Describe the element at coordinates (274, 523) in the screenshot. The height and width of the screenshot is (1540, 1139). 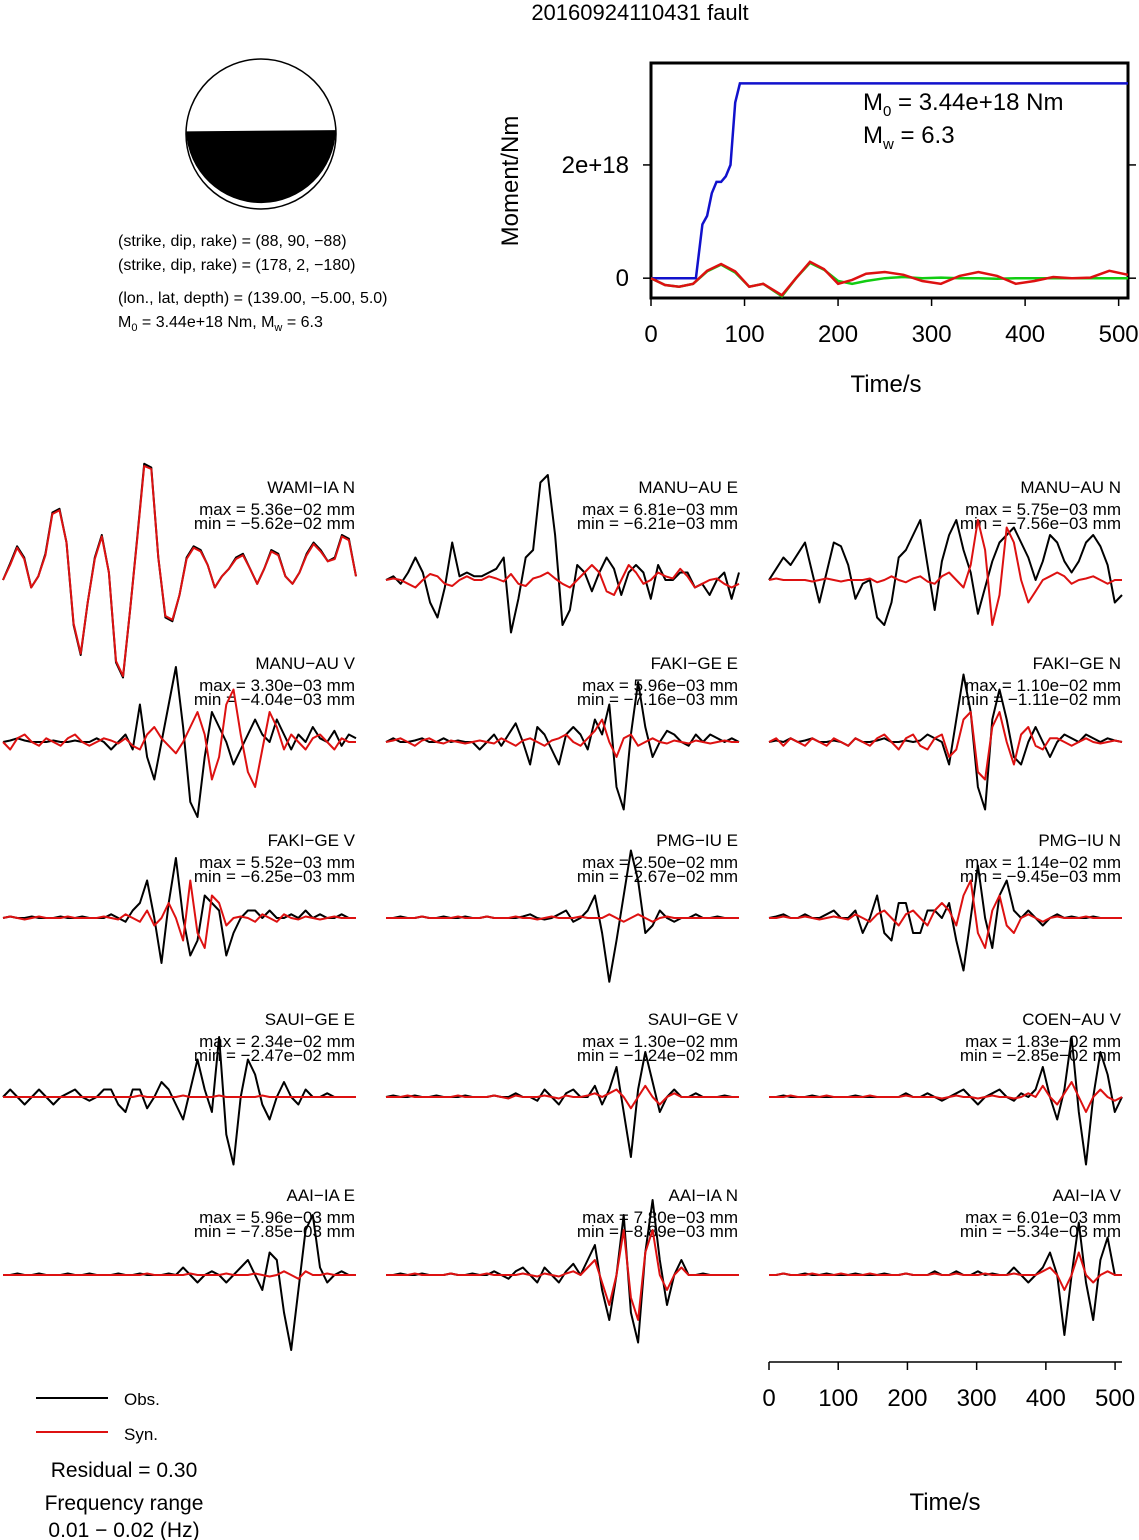
I see `station-min: min = −5.62e−02 mm` at that location.